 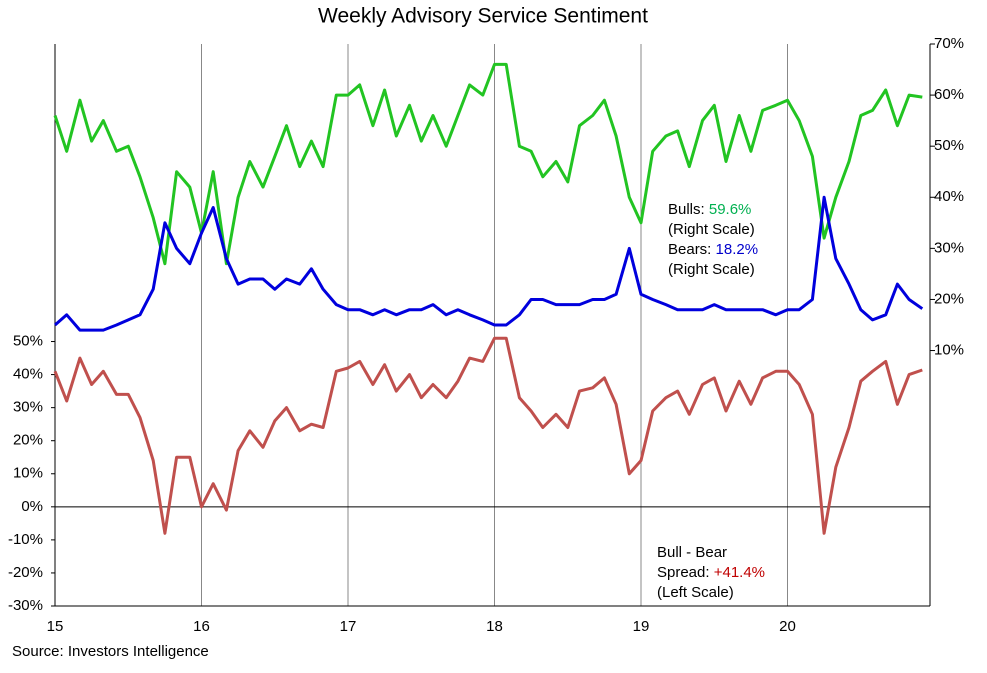 What do you see at coordinates (949, 196) in the screenshot?
I see `y2-tick-label: 40%` at bounding box center [949, 196].